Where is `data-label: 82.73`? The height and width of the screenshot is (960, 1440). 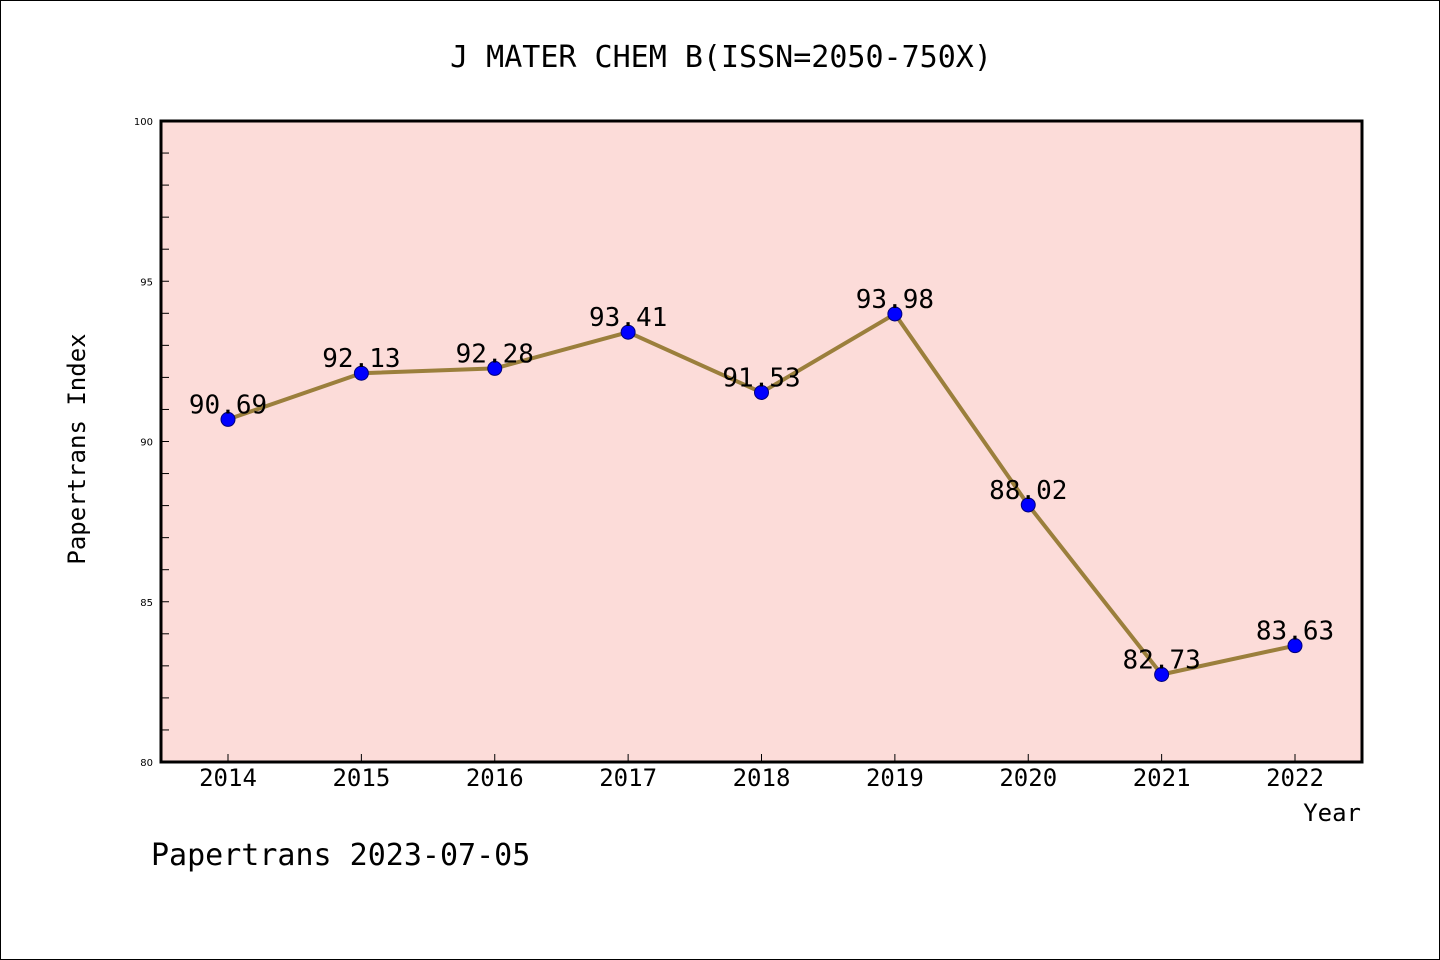 data-label: 82.73 is located at coordinates (1161, 661).